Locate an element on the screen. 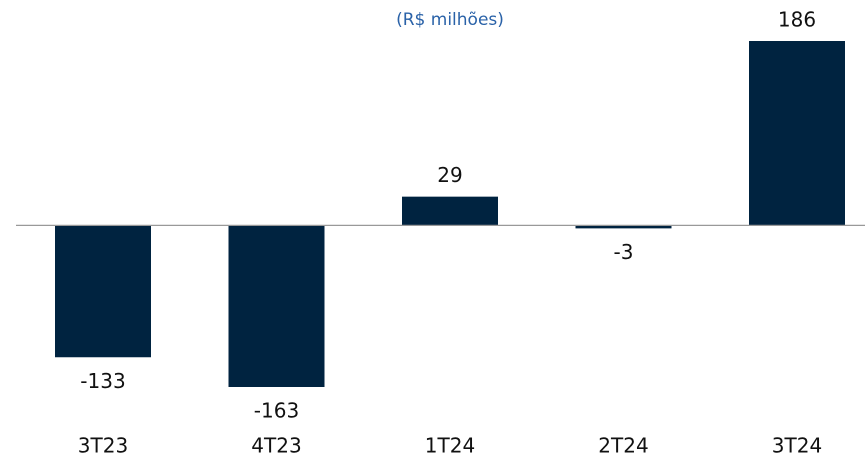 This screenshot has width=865, height=460. chart-subtitle: (R$ milhões) is located at coordinates (450, 20).